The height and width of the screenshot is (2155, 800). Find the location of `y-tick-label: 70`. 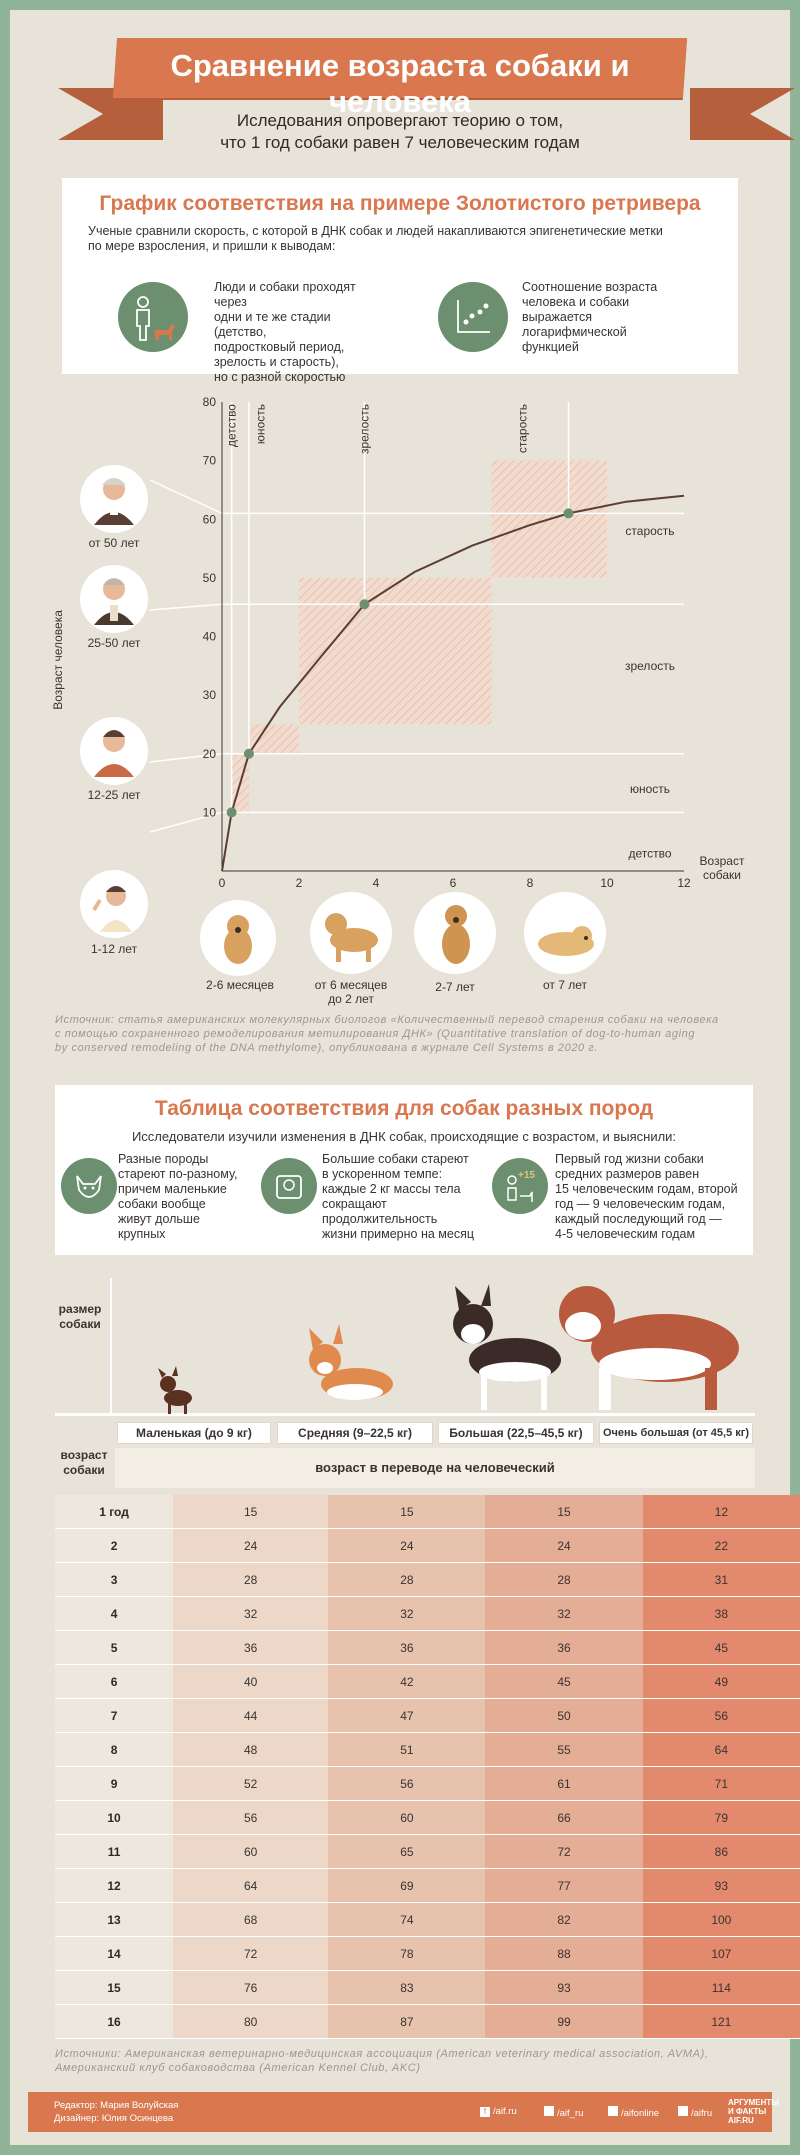

y-tick-label: 70 is located at coordinates (210, 461).